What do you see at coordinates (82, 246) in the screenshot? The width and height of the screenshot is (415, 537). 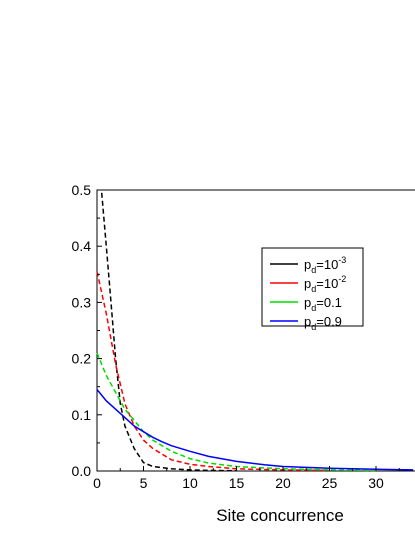 I see `y-tick-label: 0.4` at bounding box center [82, 246].